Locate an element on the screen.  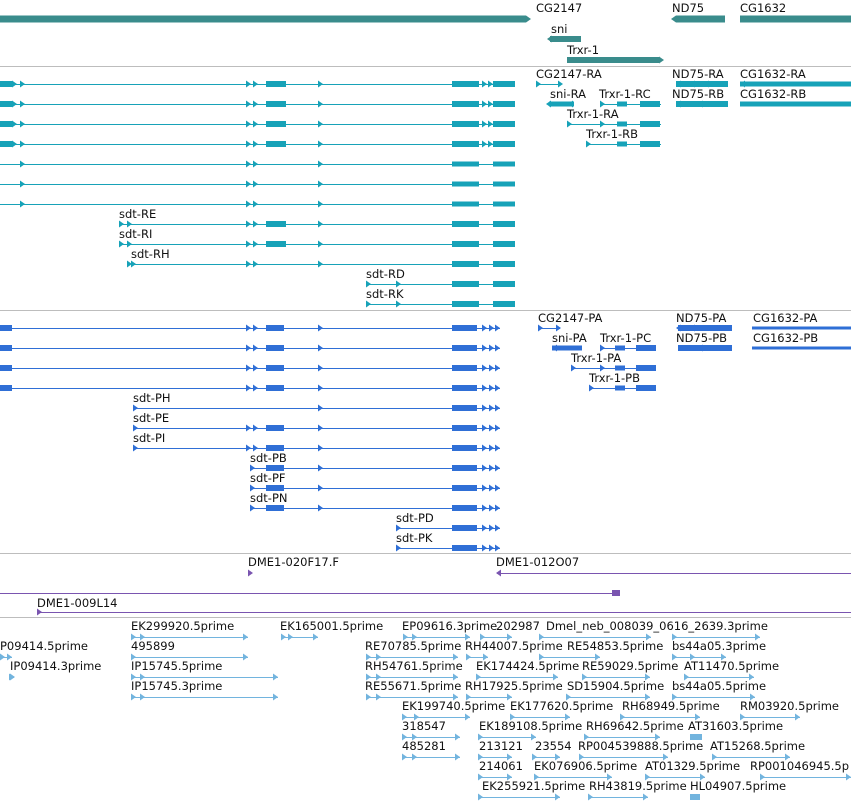
feature-label: 202987 is located at coordinates (518, 626).